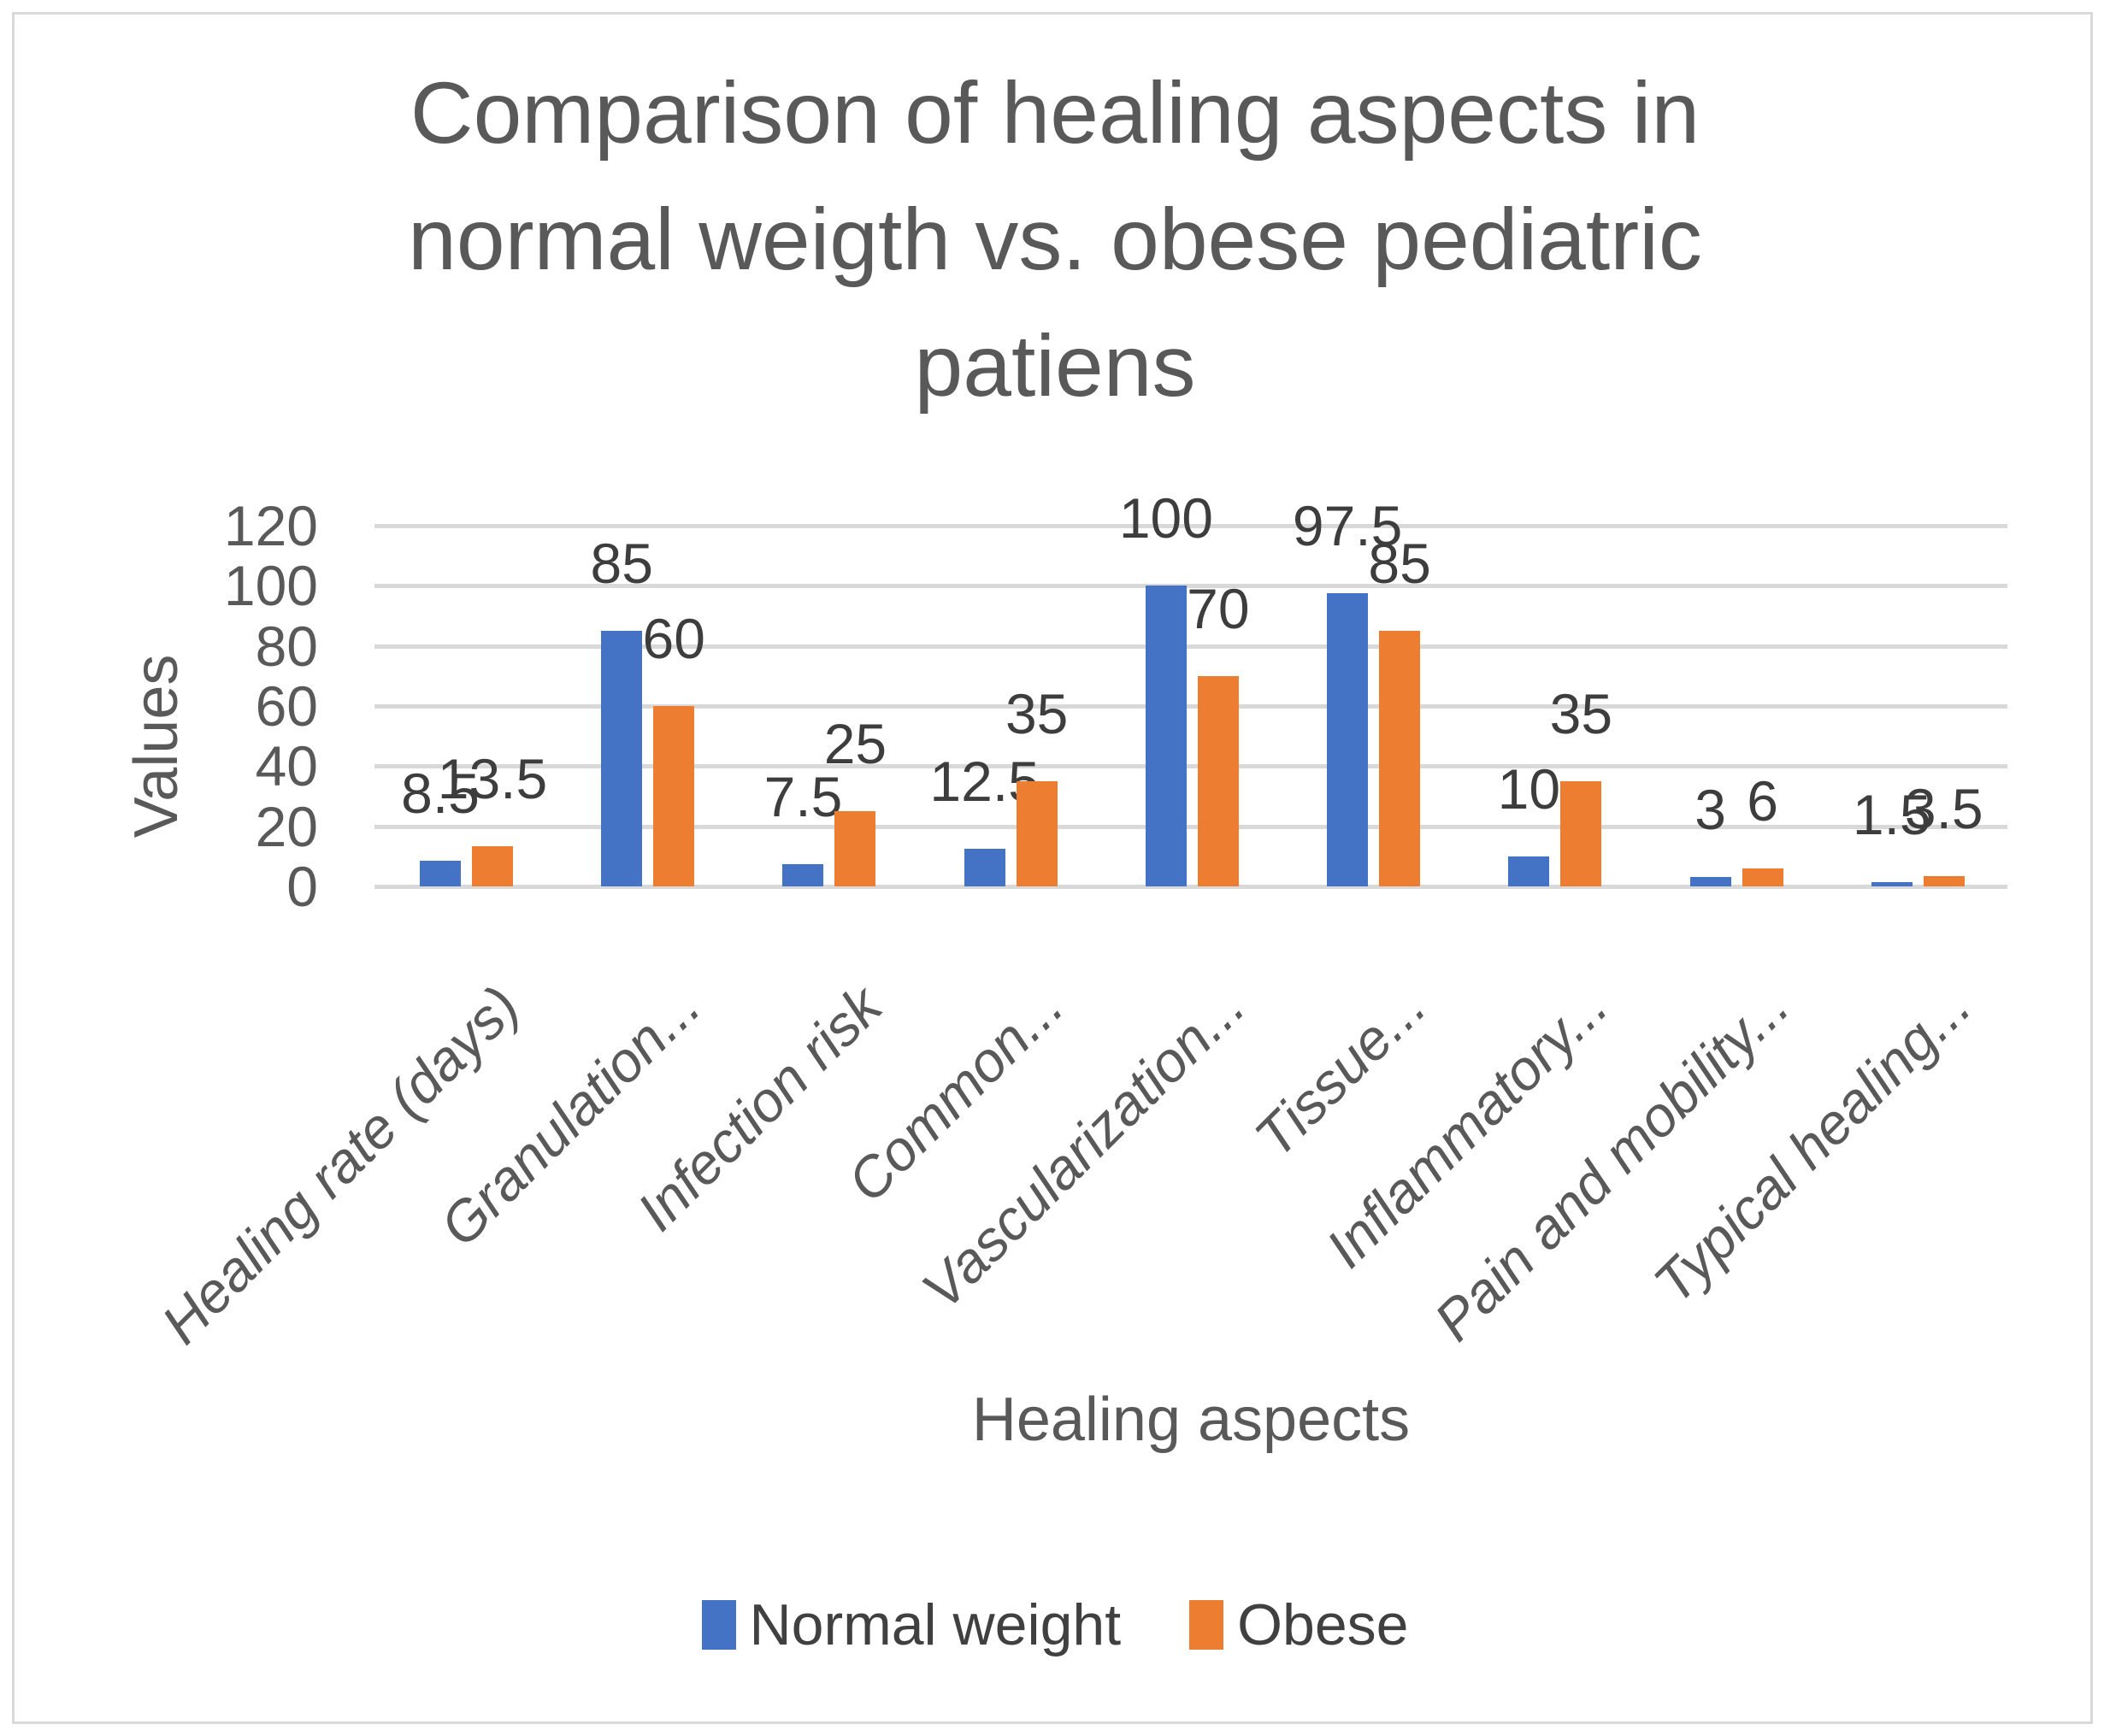 This screenshot has height=1736, width=2110. I want to click on legend-swatch-obese, so click(1207, 1625).